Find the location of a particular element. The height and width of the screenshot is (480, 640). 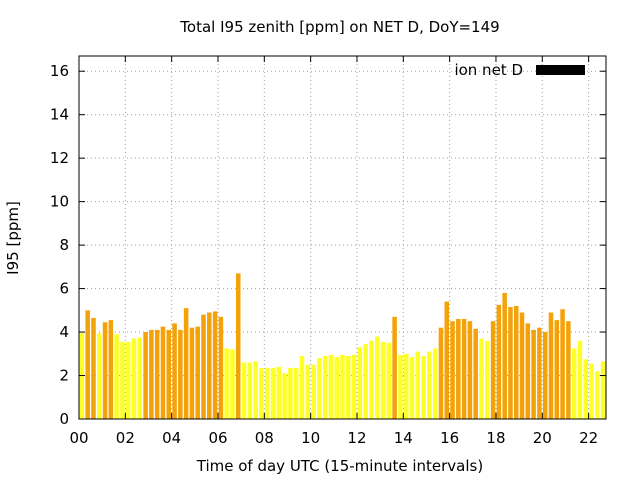

x-axis-label: Time of day UTC (15-minute intervals) is located at coordinates (339, 466).